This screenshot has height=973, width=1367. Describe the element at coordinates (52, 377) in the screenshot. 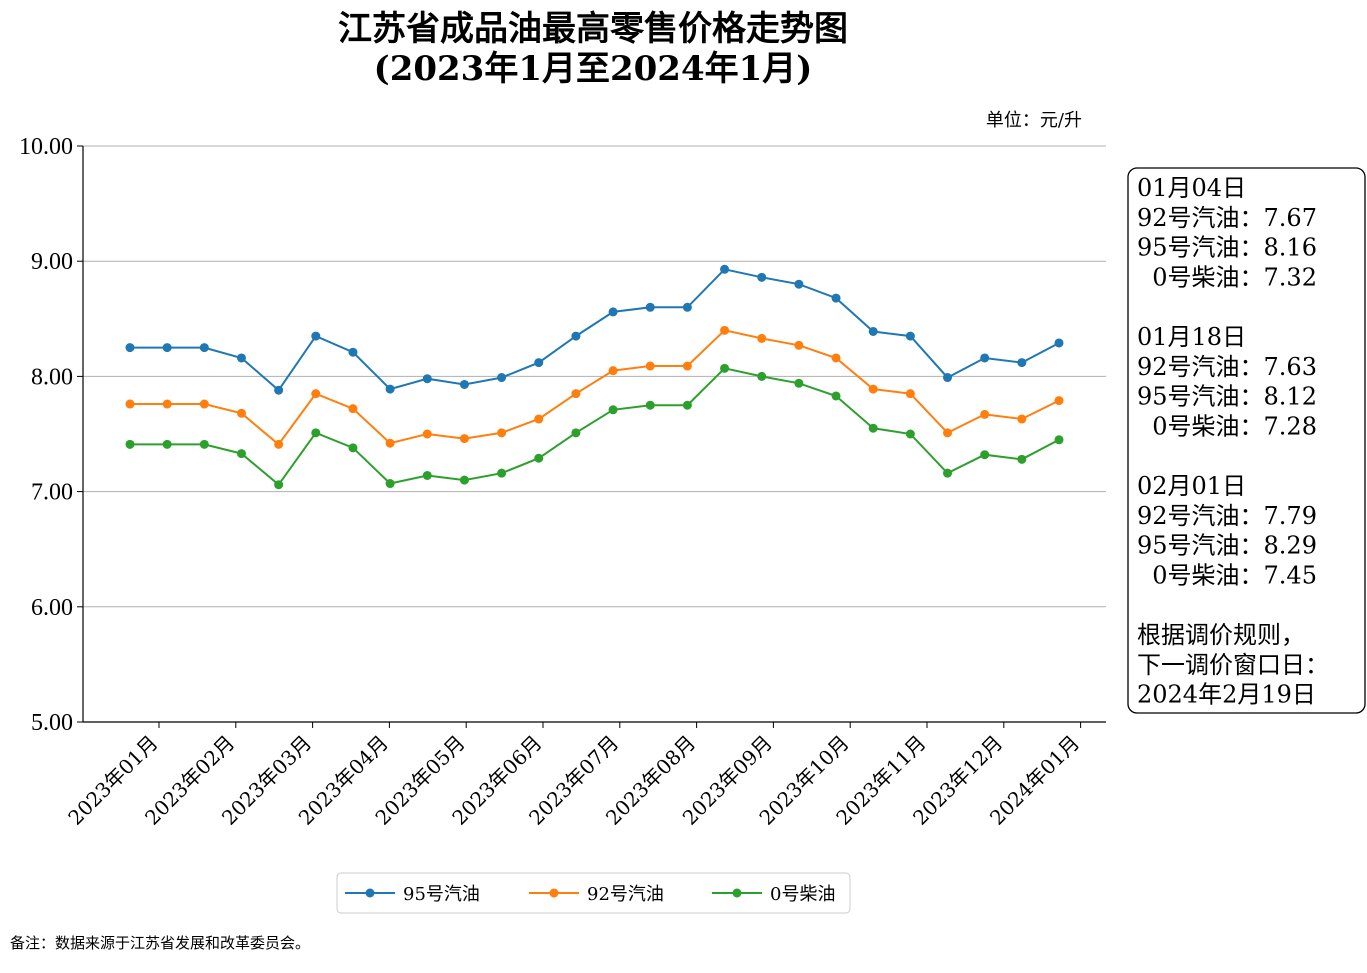

I see `y-tick-label: 8.00` at that location.